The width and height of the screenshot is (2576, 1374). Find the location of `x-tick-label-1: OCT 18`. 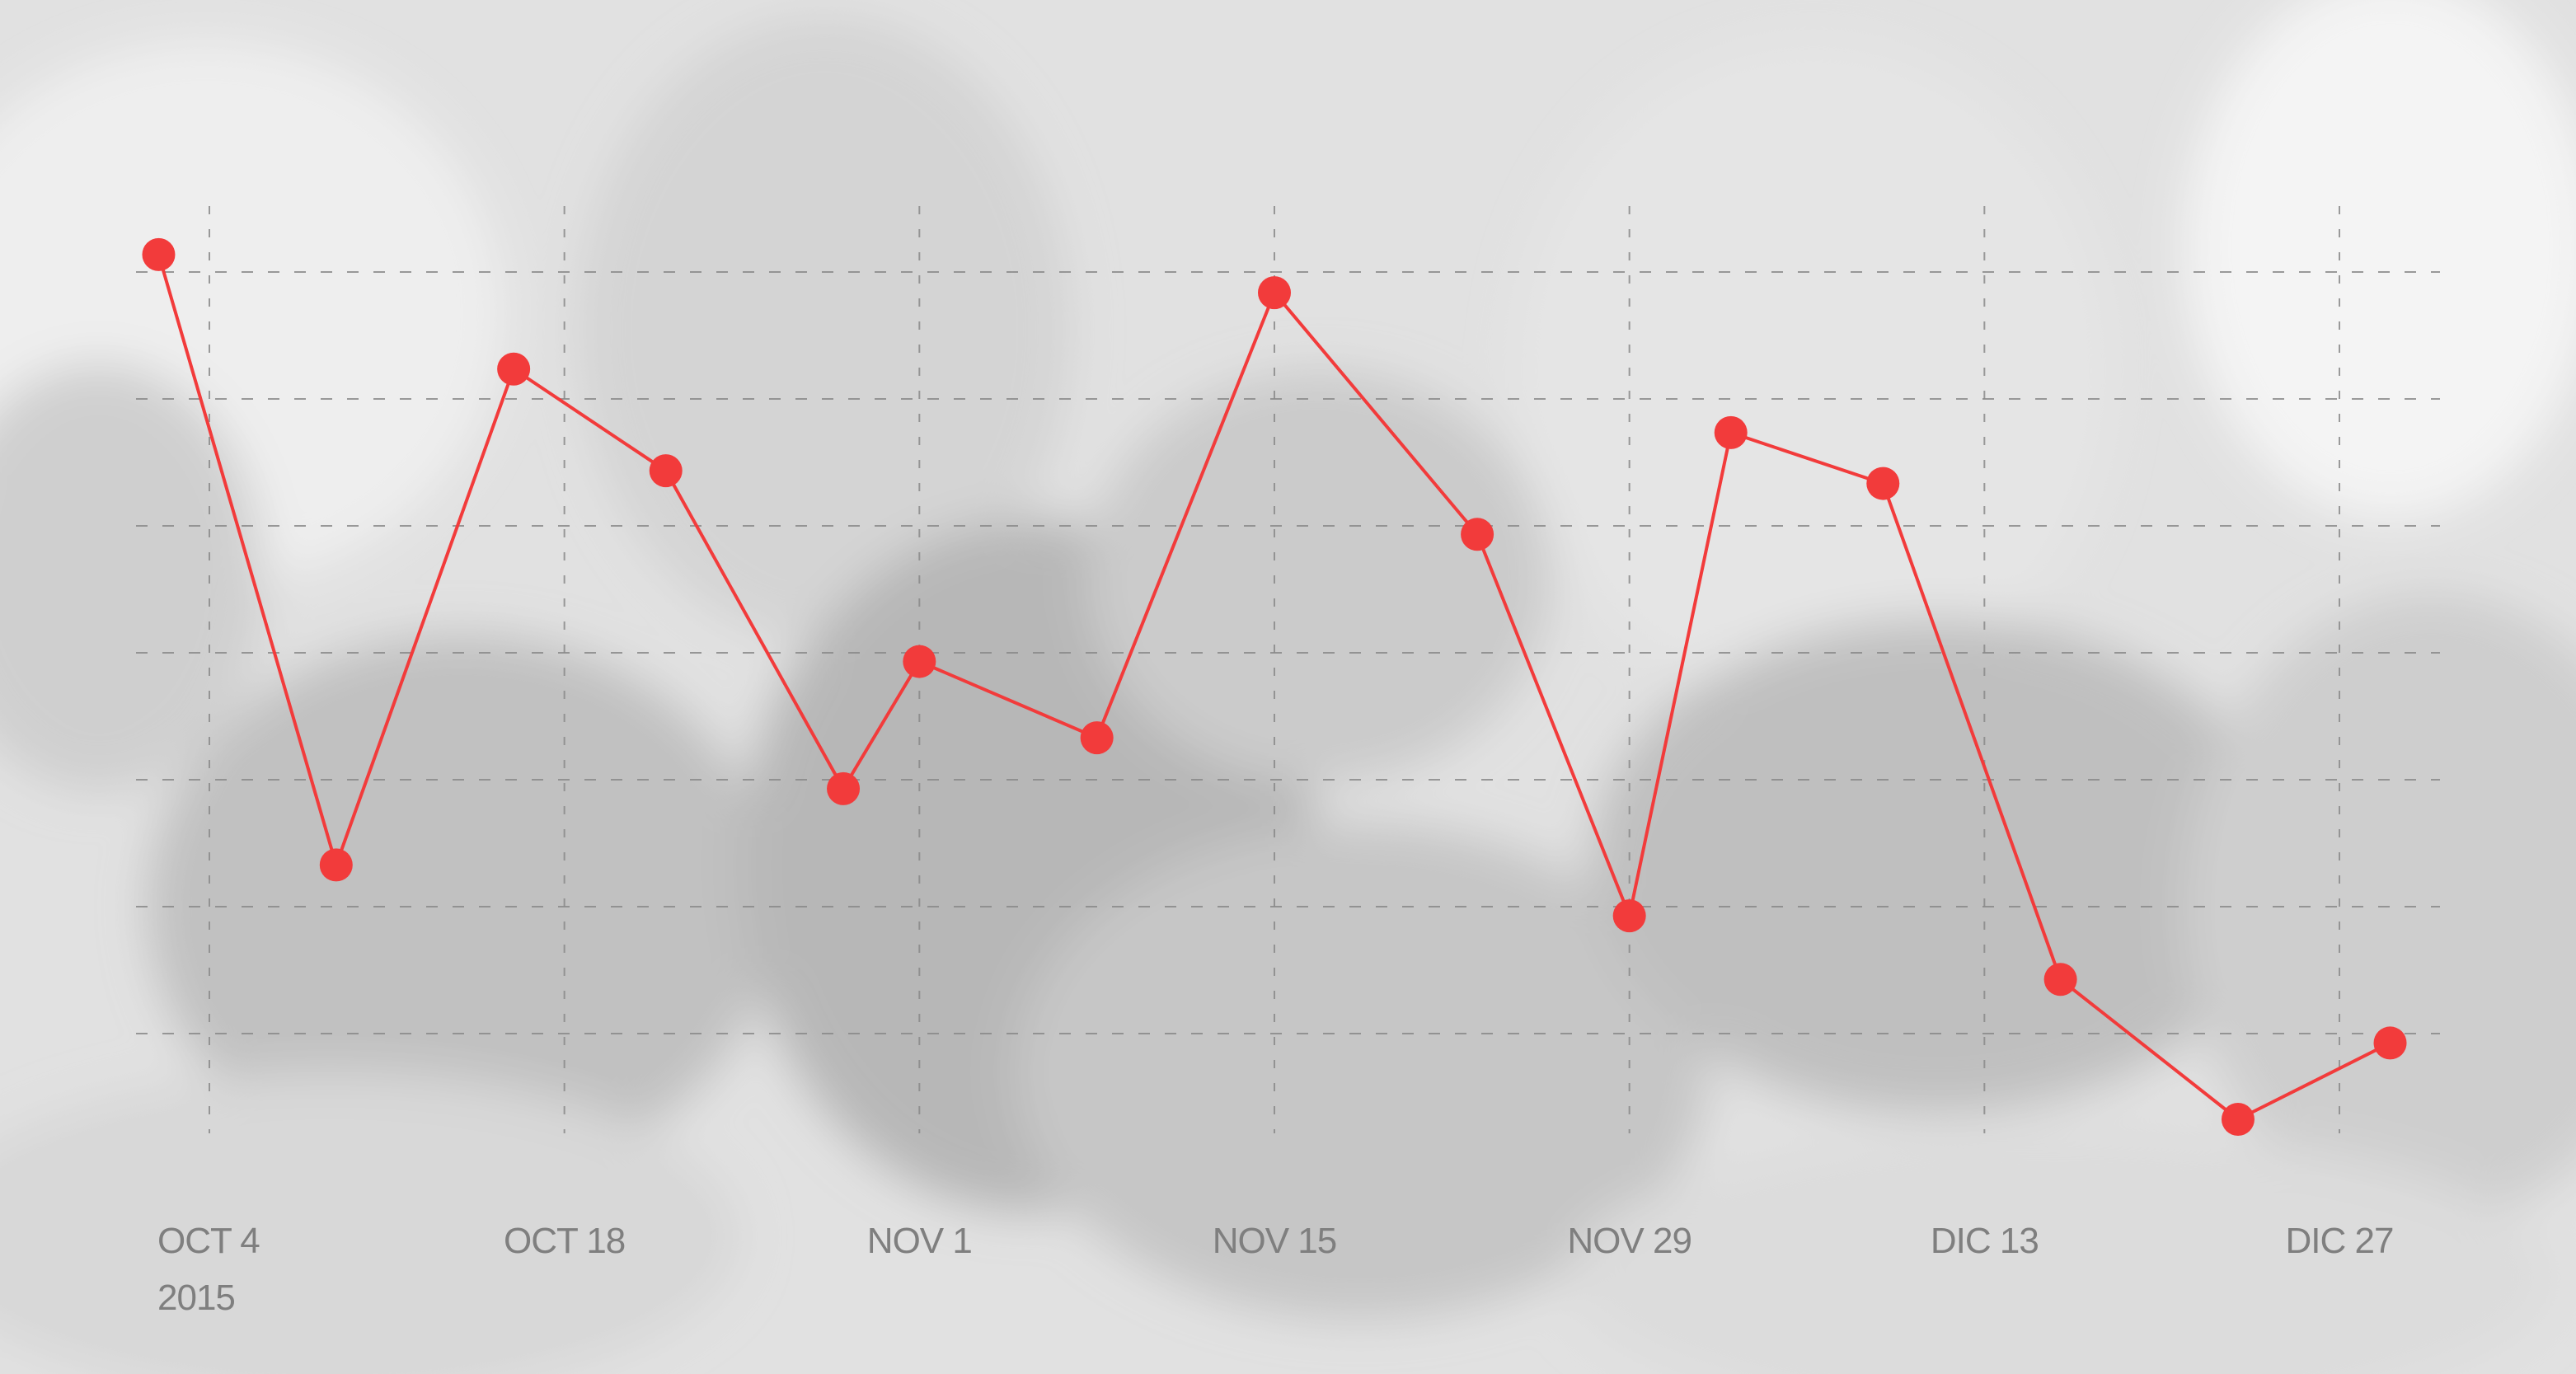

x-tick-label-1: OCT 18 is located at coordinates (564, 1241).